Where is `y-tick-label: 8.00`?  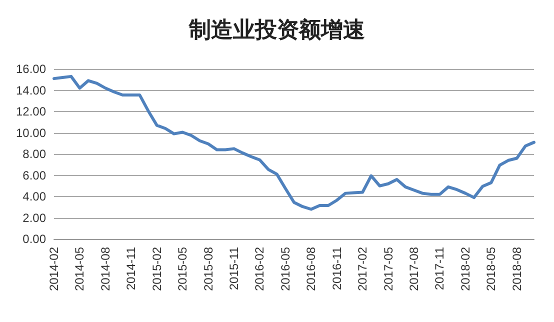 y-tick-label: 8.00 is located at coordinates (34, 154).